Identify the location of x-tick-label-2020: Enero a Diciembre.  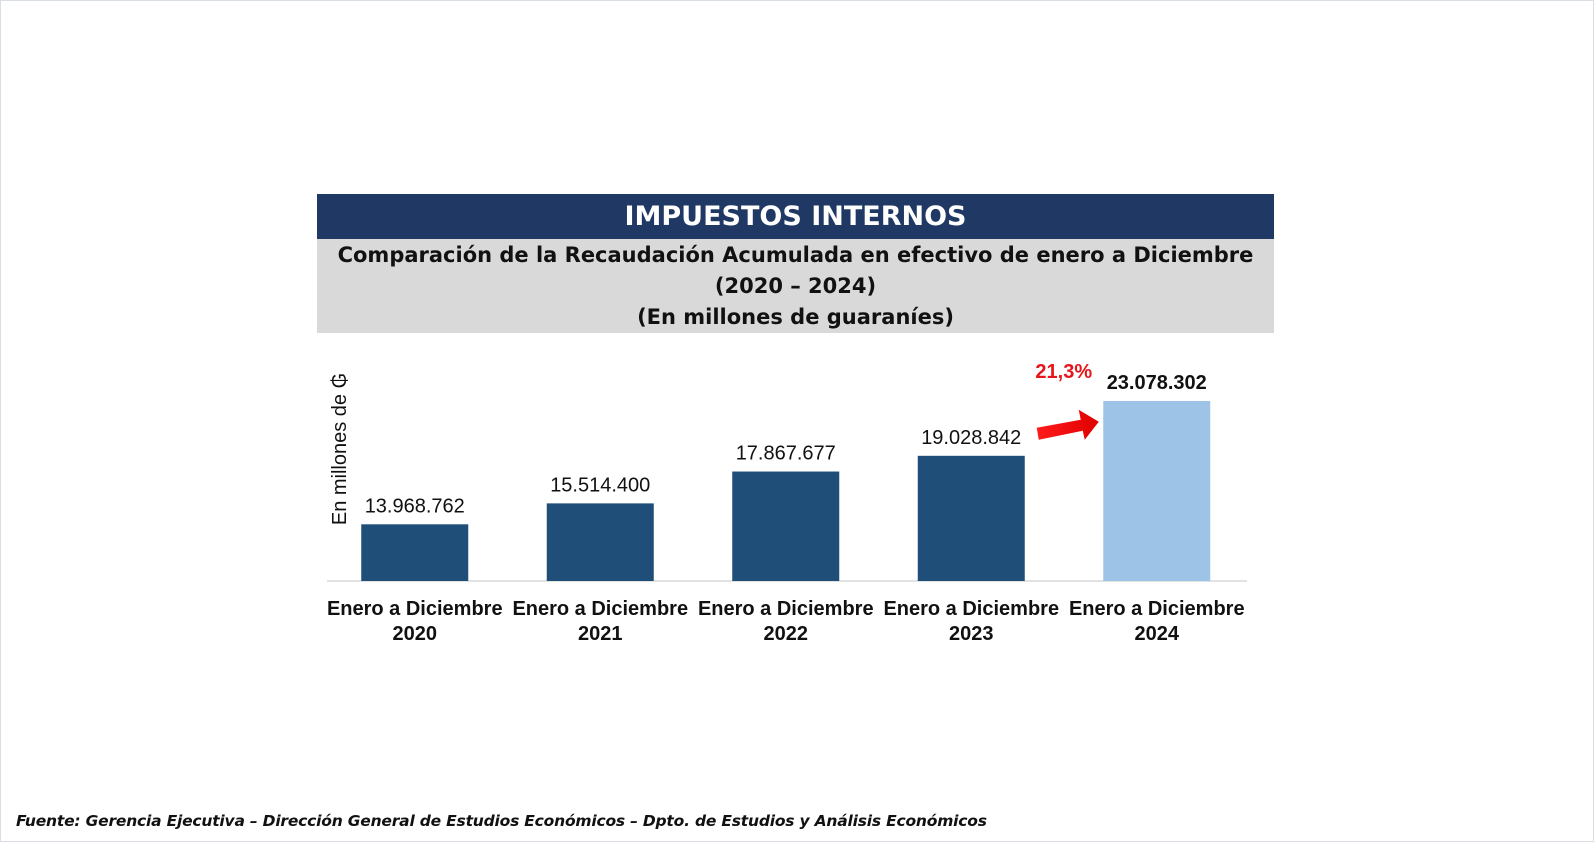
(415, 609).